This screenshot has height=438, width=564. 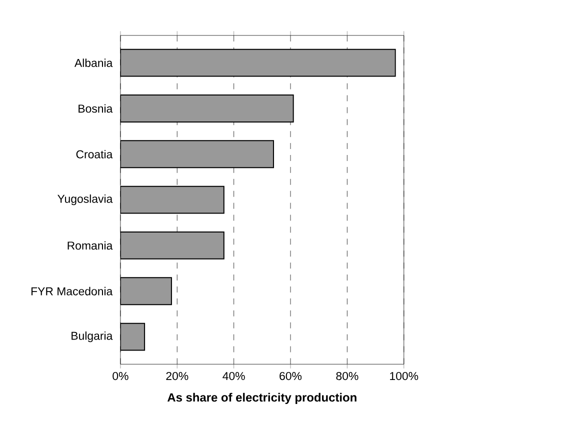 I want to click on x-tick-label: 80%, so click(x=347, y=376).